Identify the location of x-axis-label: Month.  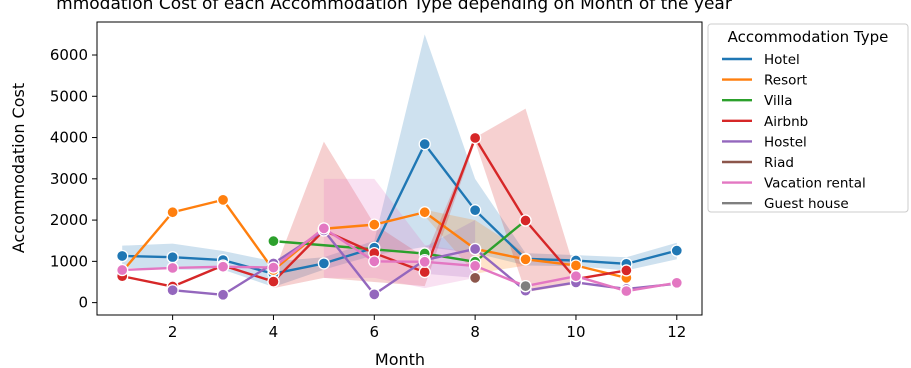
(400, 359).